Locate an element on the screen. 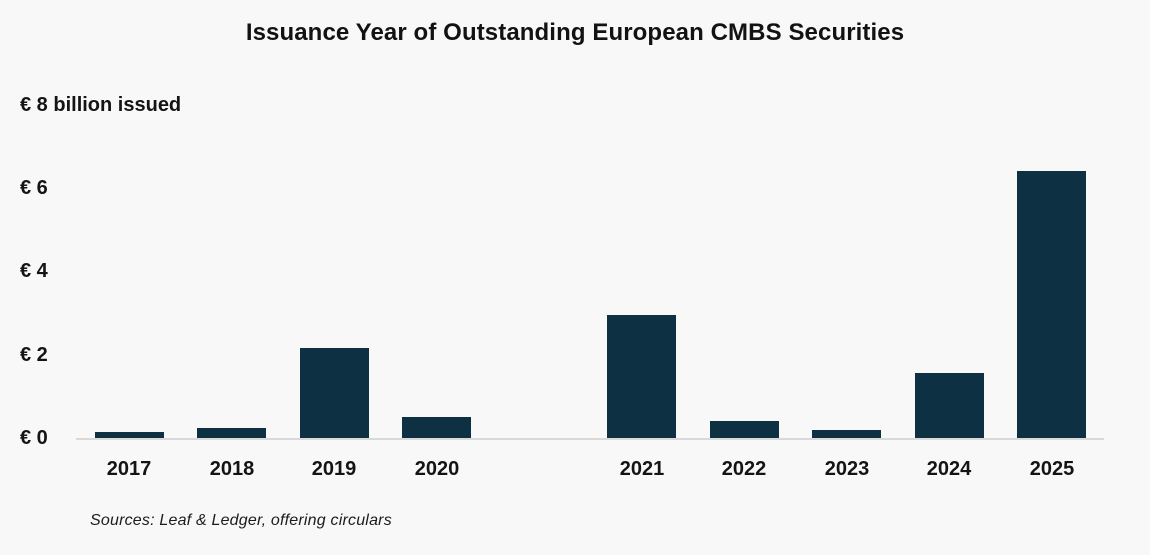  bar-2017 is located at coordinates (129, 435).